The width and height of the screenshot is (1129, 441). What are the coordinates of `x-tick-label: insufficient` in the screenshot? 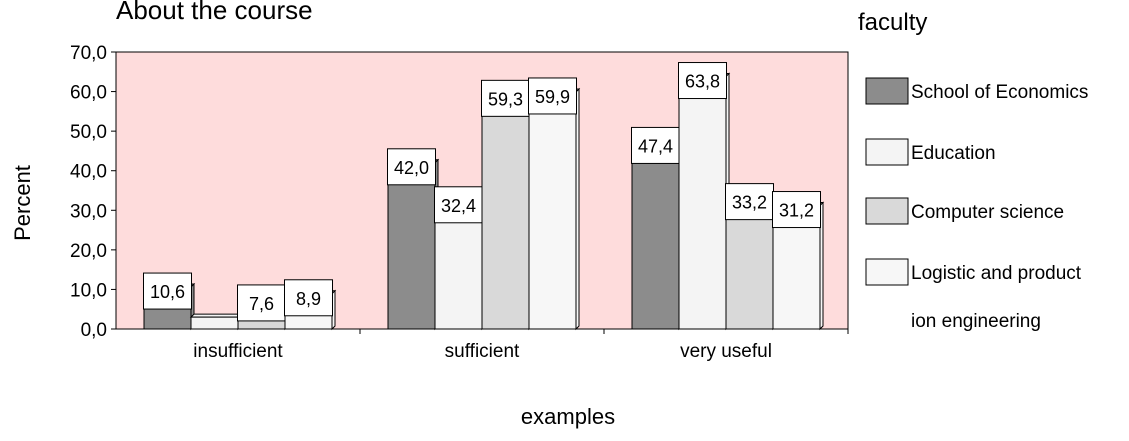 It's located at (238, 351).